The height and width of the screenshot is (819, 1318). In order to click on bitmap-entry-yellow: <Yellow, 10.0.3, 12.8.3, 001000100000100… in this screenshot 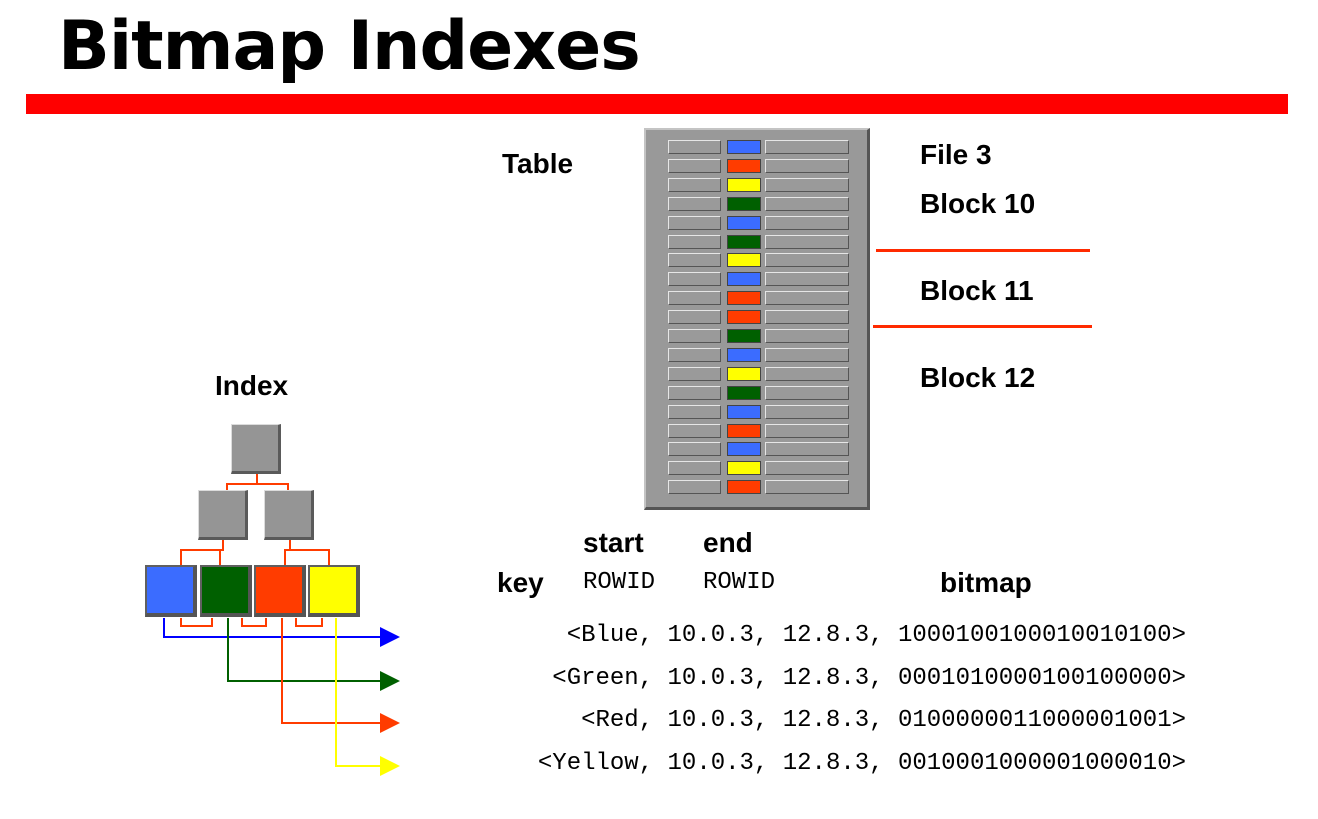, I will do `click(861, 763)`.